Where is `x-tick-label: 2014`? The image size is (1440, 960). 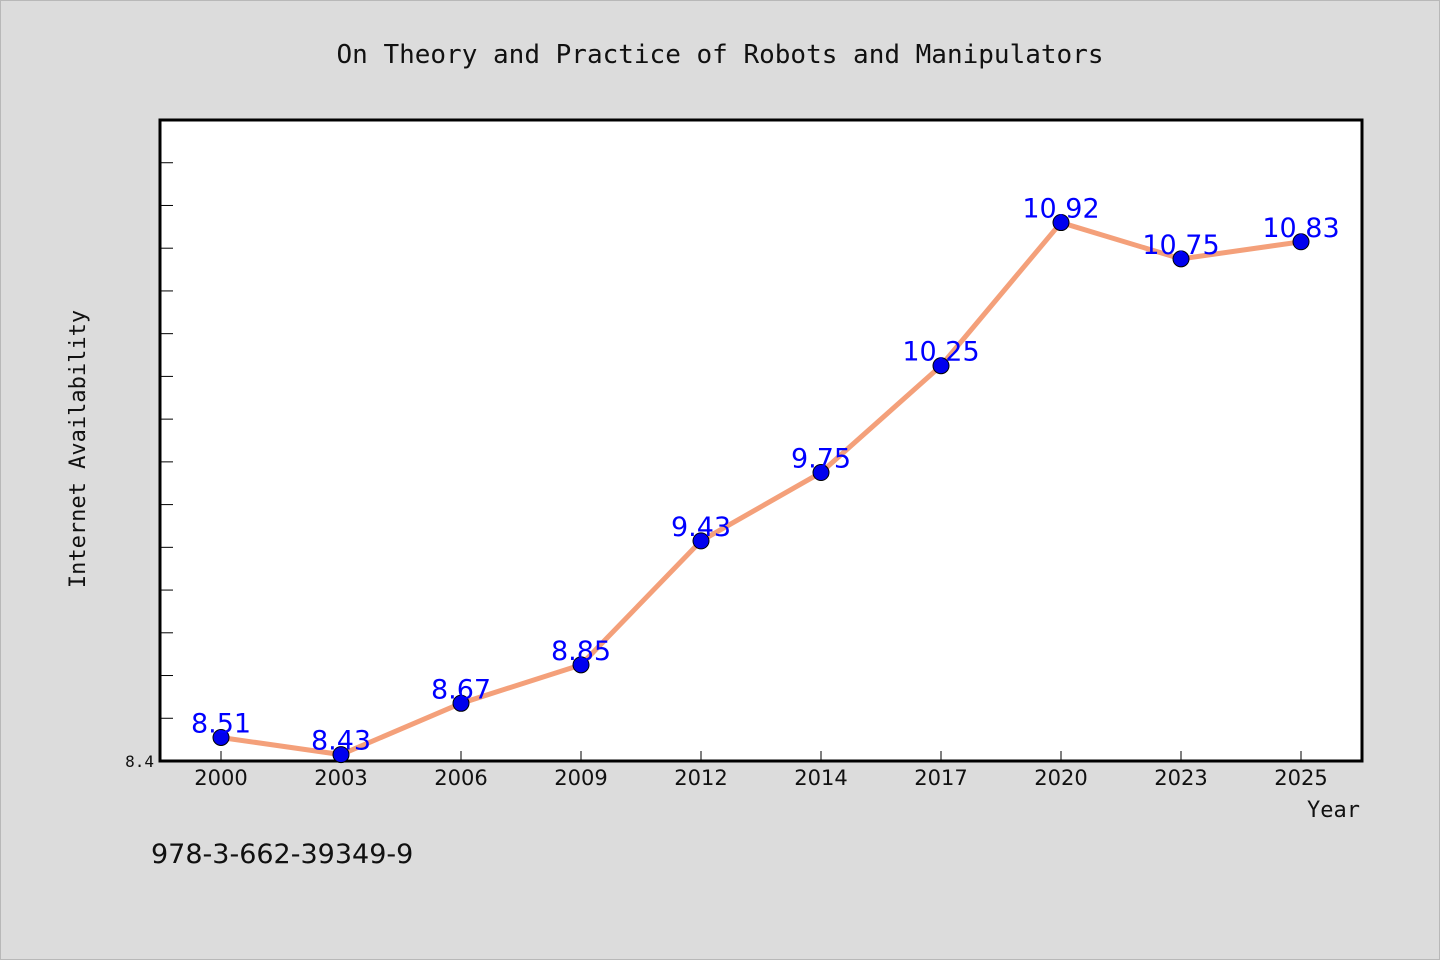 x-tick-label: 2014 is located at coordinates (820, 778).